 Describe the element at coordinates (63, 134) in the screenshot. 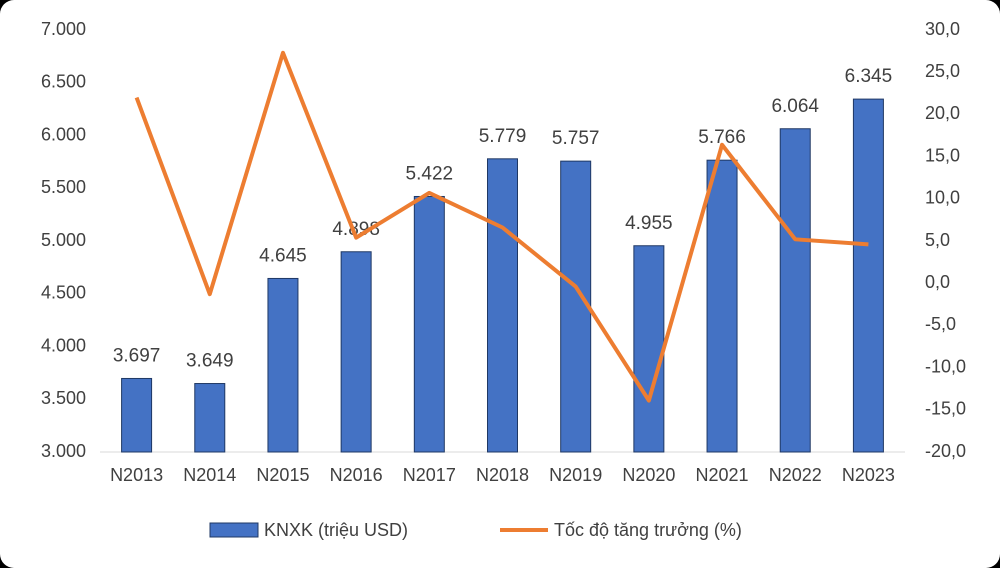

I see `y-tick-label: 6.000` at that location.